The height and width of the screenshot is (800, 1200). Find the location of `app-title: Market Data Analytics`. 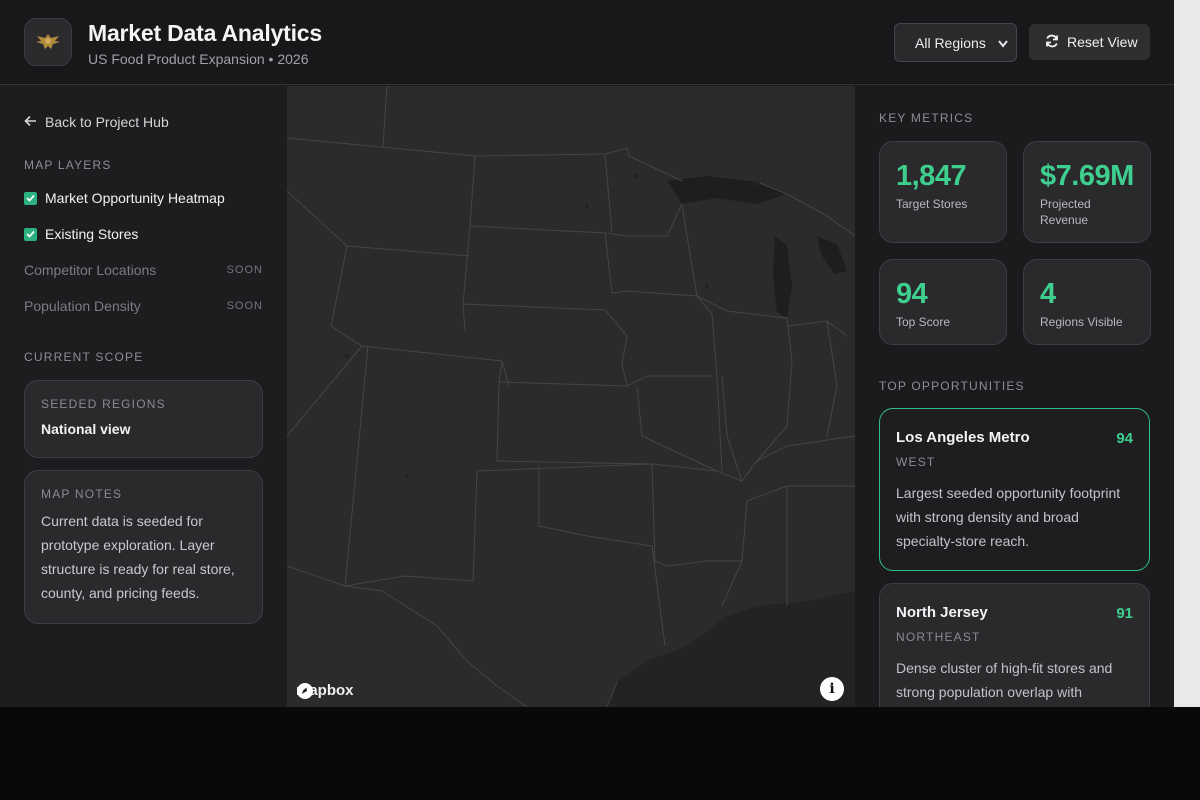

app-title: Market Data Analytics is located at coordinates (205, 33).